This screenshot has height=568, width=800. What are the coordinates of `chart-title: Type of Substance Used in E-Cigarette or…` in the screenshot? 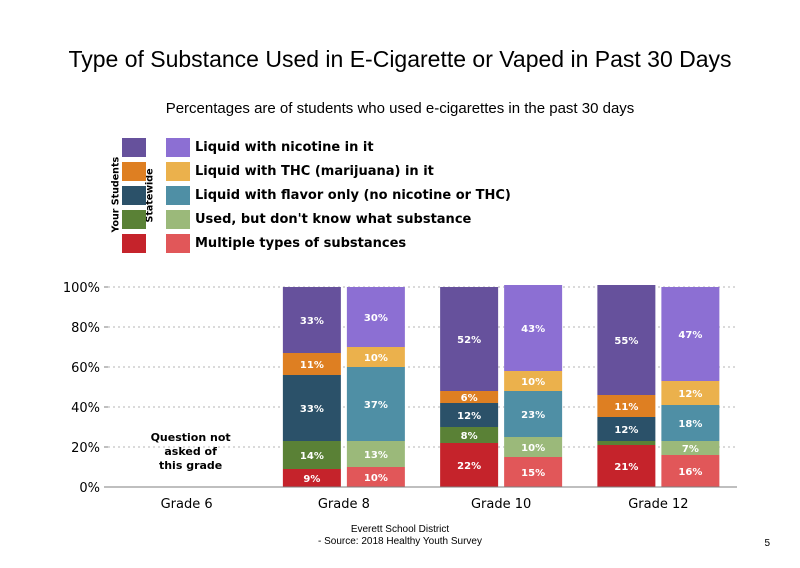 It's located at (400, 59).